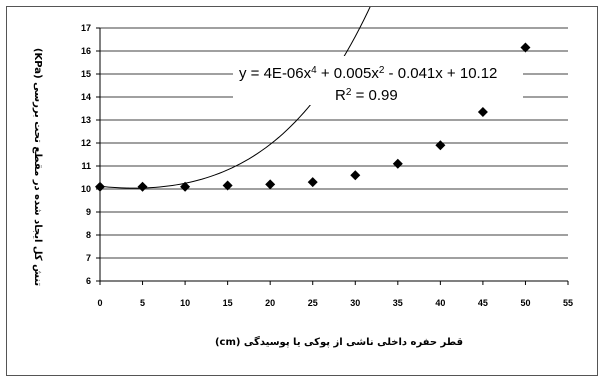  I want to click on y-tick-label: 13, so click(86, 120).